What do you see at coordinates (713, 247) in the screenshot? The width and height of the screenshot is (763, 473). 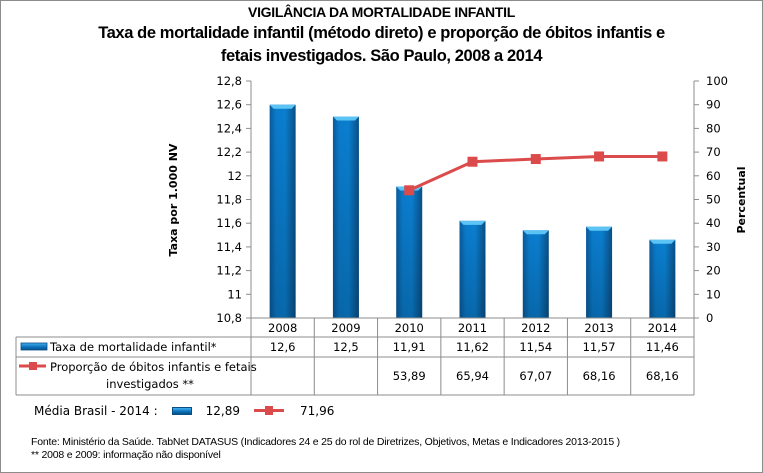 I see `y2-tick-label: 30` at bounding box center [713, 247].